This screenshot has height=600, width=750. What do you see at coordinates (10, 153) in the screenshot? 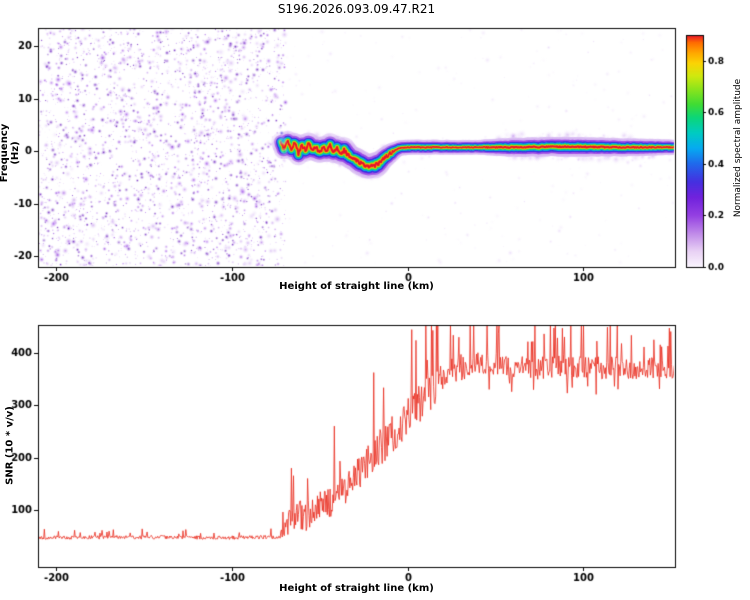
I see `frequency-axis-label: Frequency (Hz)` at bounding box center [10, 153].